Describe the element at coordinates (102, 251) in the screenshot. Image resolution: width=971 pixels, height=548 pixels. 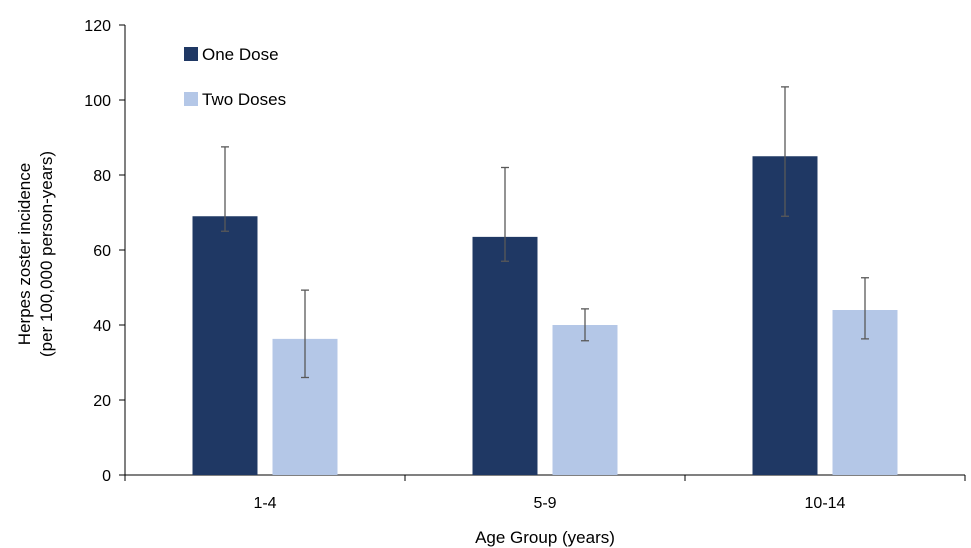
I see `y-tick-label: 60` at that location.